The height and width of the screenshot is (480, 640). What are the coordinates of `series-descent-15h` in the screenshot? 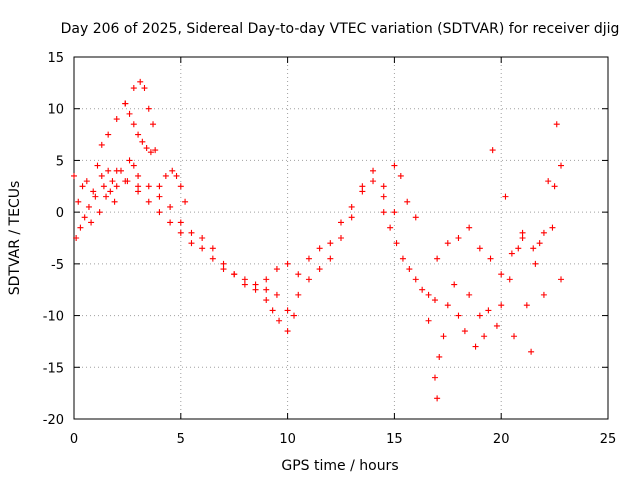 It's located at (409, 256).